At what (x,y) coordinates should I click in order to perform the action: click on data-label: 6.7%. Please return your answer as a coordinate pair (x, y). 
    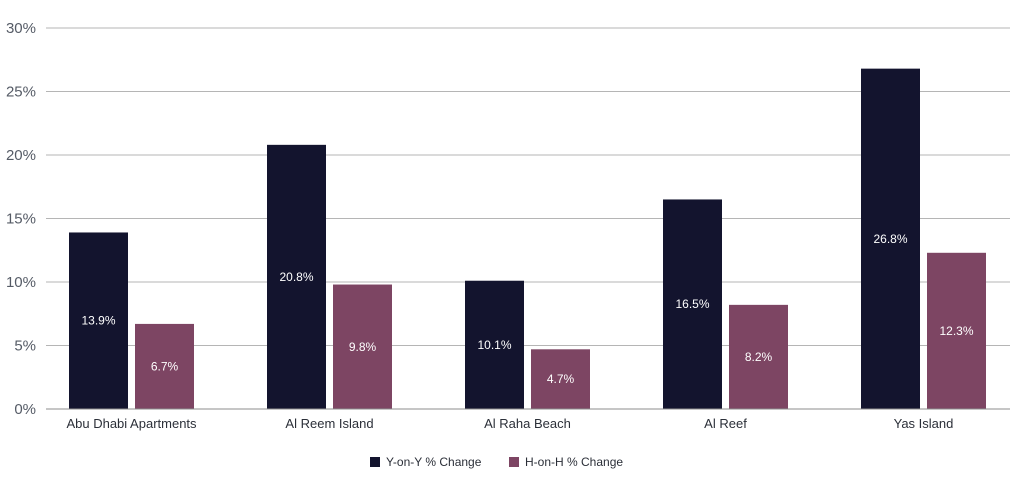
    Looking at the image, I should click on (165, 366).